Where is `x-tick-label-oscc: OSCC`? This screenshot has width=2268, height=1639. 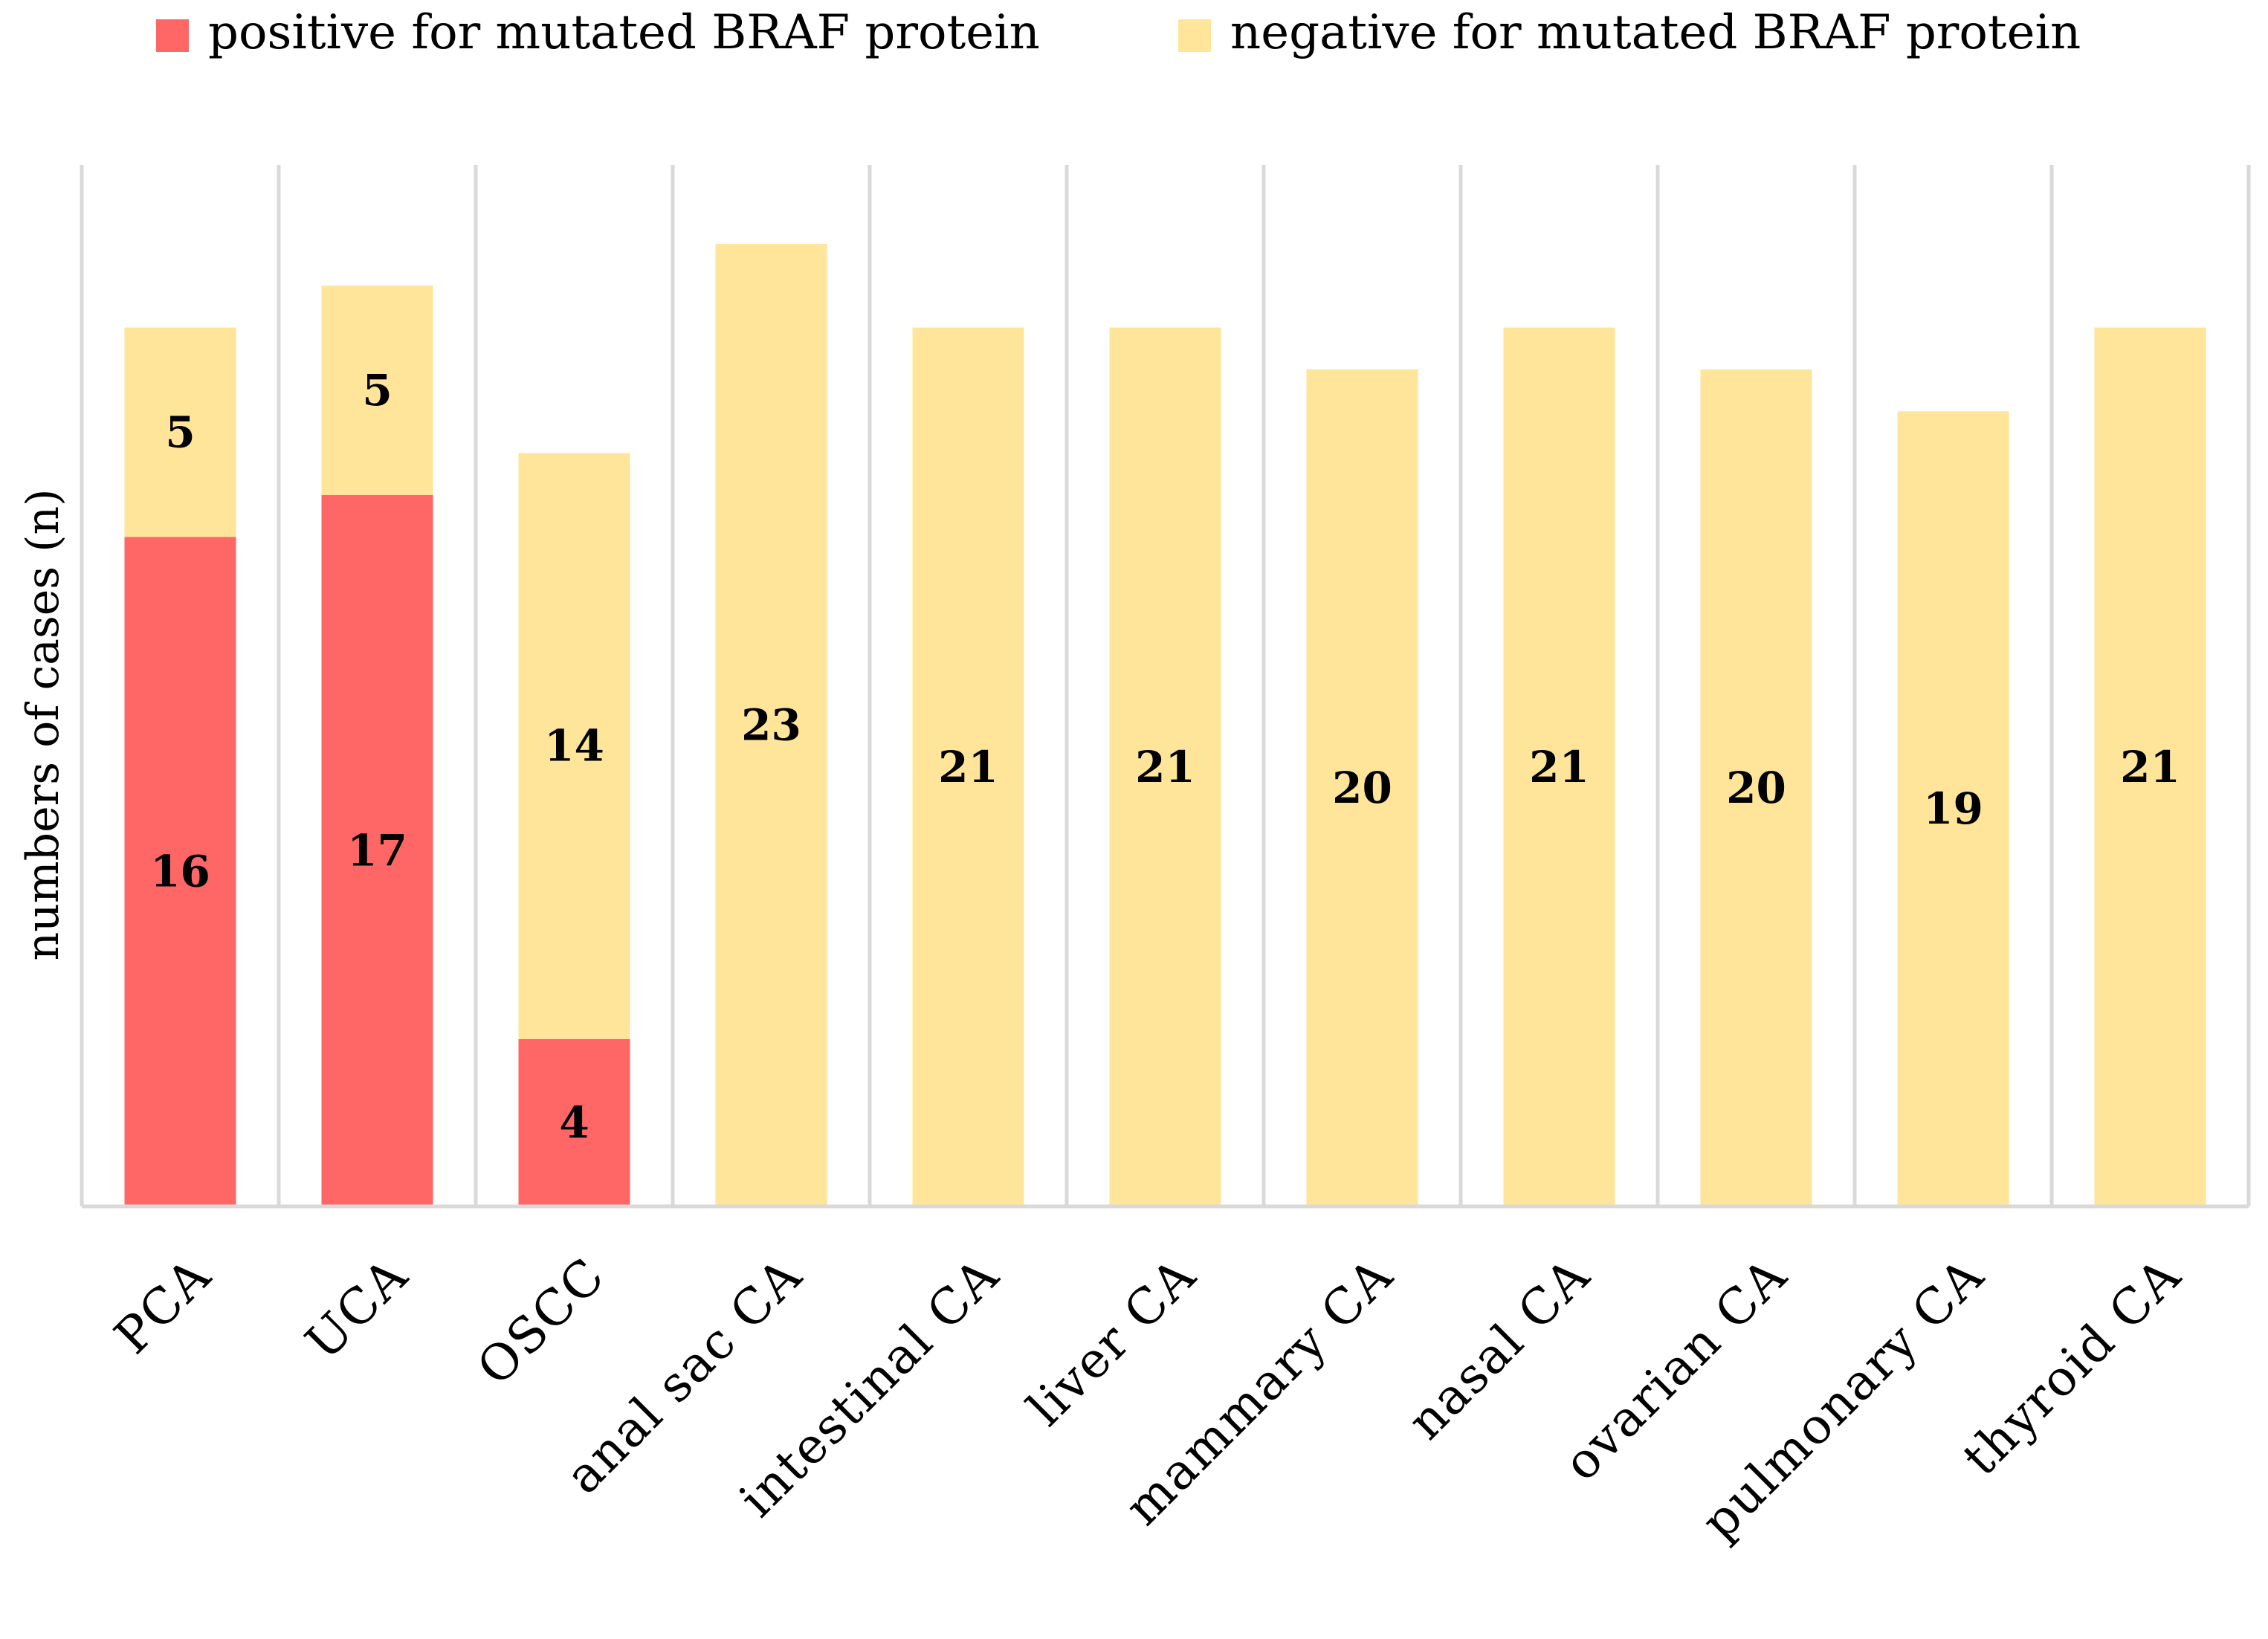 x-tick-label-oscc: OSCC is located at coordinates (541, 1322).